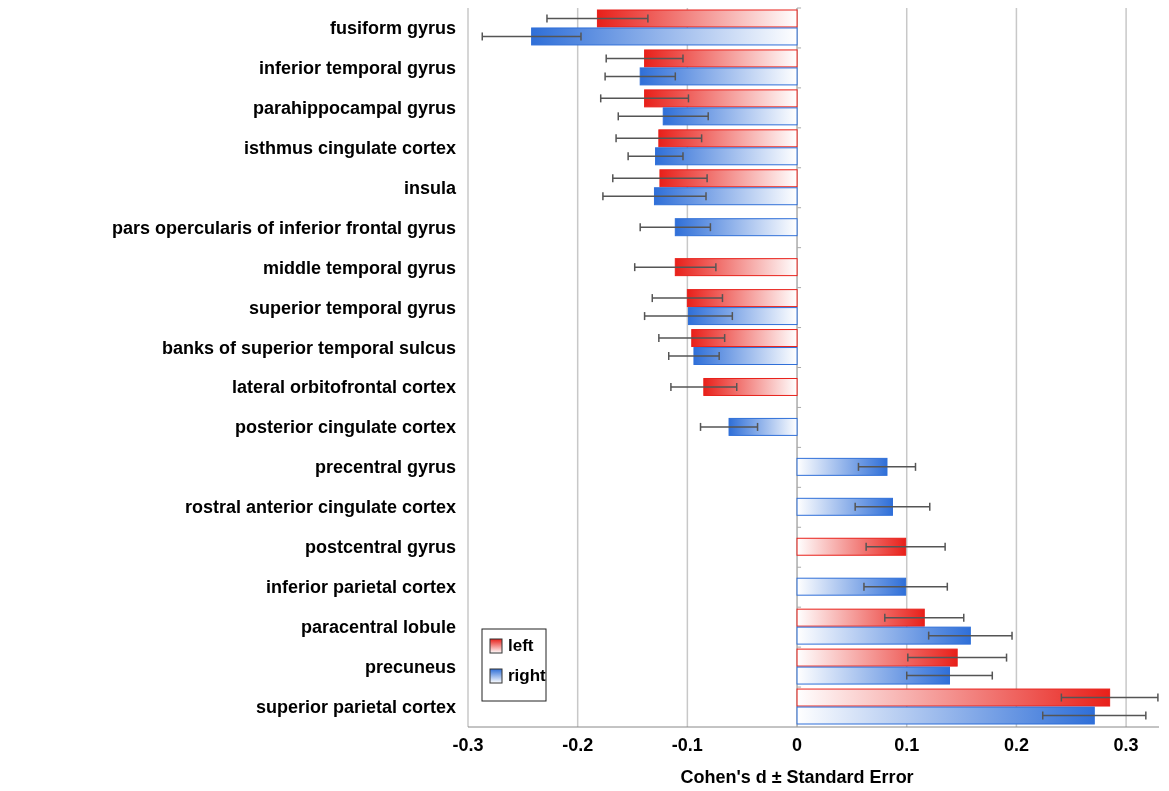 The height and width of the screenshot is (791, 1169). I want to click on y-tick-label: precuneus, so click(410, 667).